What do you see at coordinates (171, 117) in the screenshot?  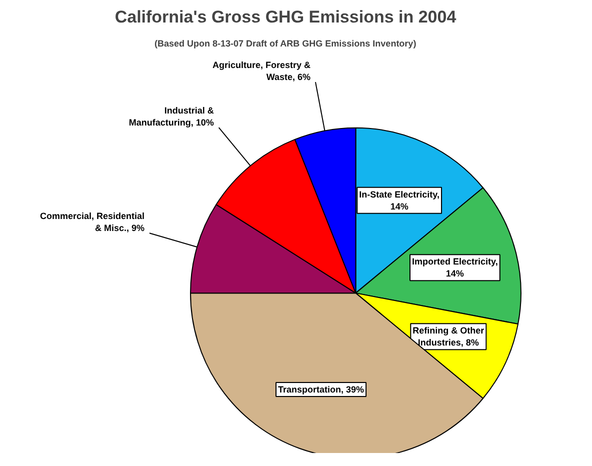 I see `slice-label: Industrial & Manufacturing, 10%` at bounding box center [171, 117].